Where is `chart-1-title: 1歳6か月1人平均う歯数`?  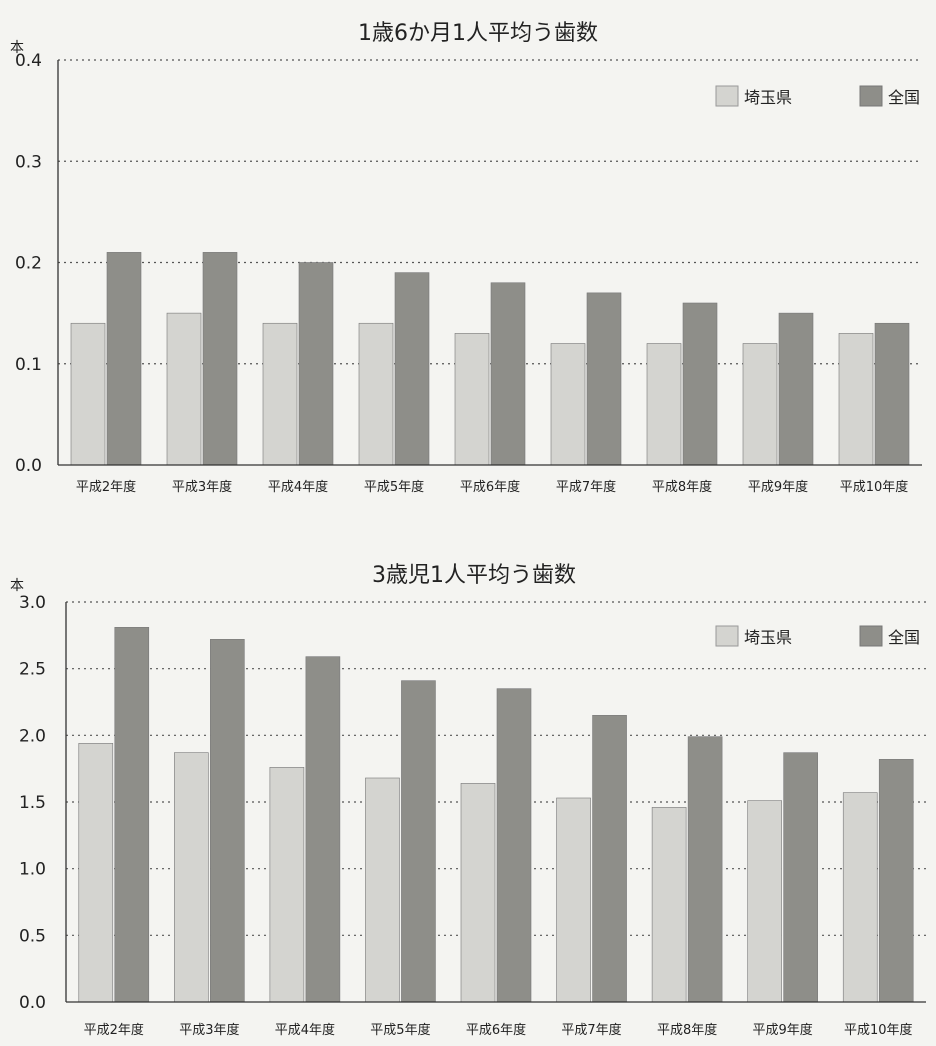
chart-1-title: 1歳6か月1人平均う歯数 is located at coordinates (478, 33).